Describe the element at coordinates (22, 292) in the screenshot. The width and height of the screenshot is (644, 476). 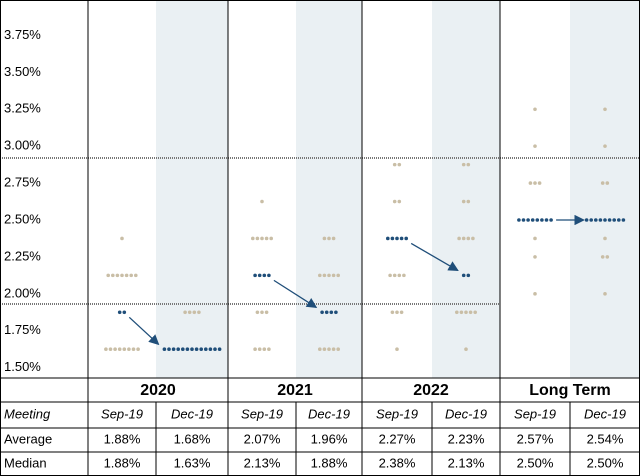
I see `y-tick-label: 2.00%` at that location.